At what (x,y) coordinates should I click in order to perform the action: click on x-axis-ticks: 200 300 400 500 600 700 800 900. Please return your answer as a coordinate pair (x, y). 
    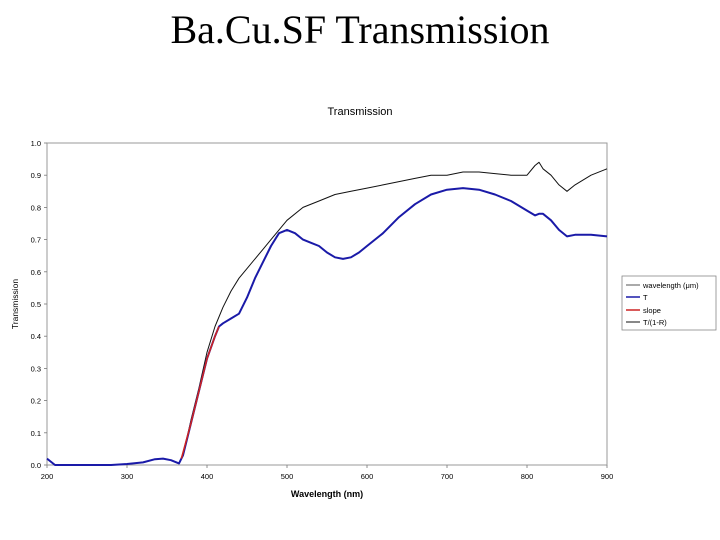
    Looking at the image, I should click on (327, 473).